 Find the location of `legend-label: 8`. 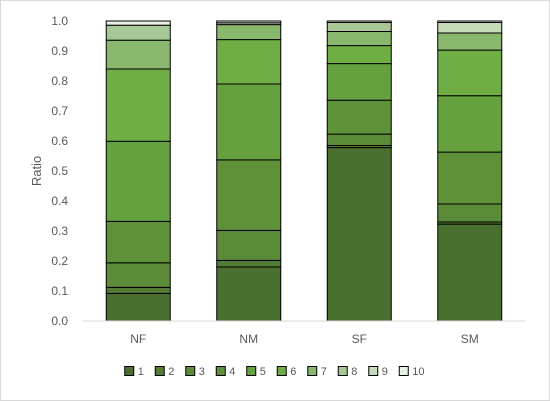

legend-label: 8 is located at coordinates (354, 372).